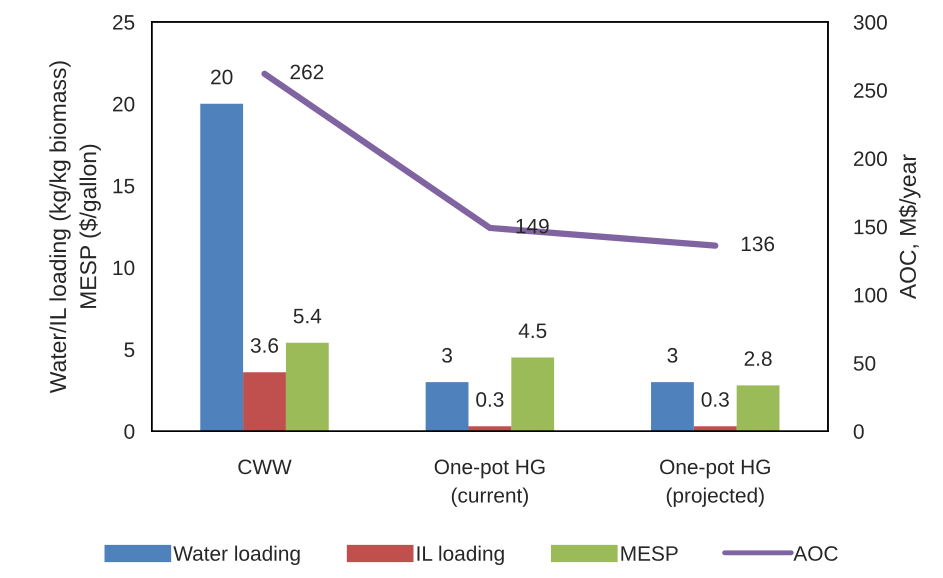 The width and height of the screenshot is (943, 578). Describe the element at coordinates (489, 483) in the screenshot. I see `x-tick-label: One-pot HG (current)` at that location.